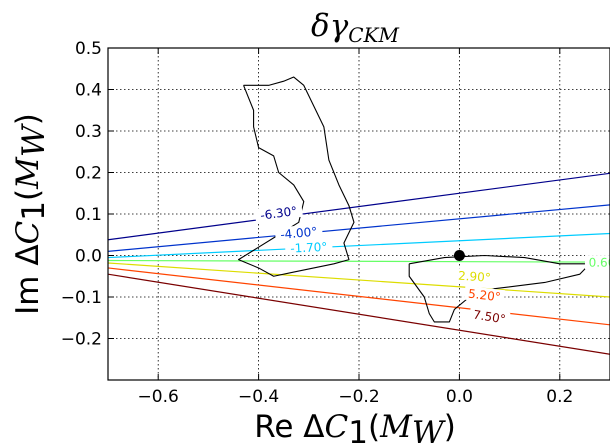 This screenshot has width=610, height=445. What do you see at coordinates (559, 397) in the screenshot?
I see `x-tick-label: 0.2` at bounding box center [559, 397].